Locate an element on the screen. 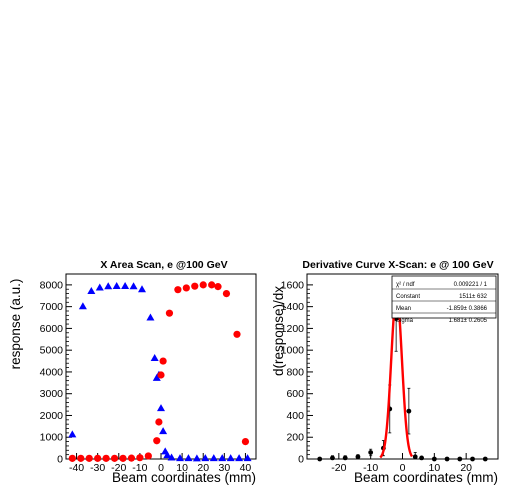 The width and height of the screenshot is (509, 491). y-tick-label: 1600 is located at coordinates (293, 285).